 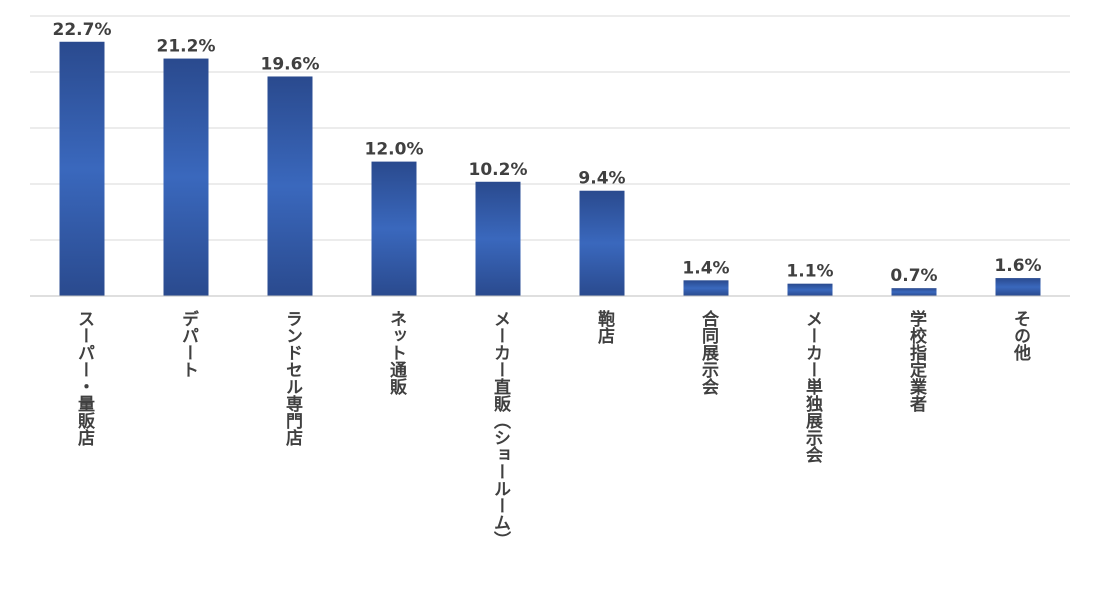 I want to click on category-label: その他, so click(x=1021, y=335).